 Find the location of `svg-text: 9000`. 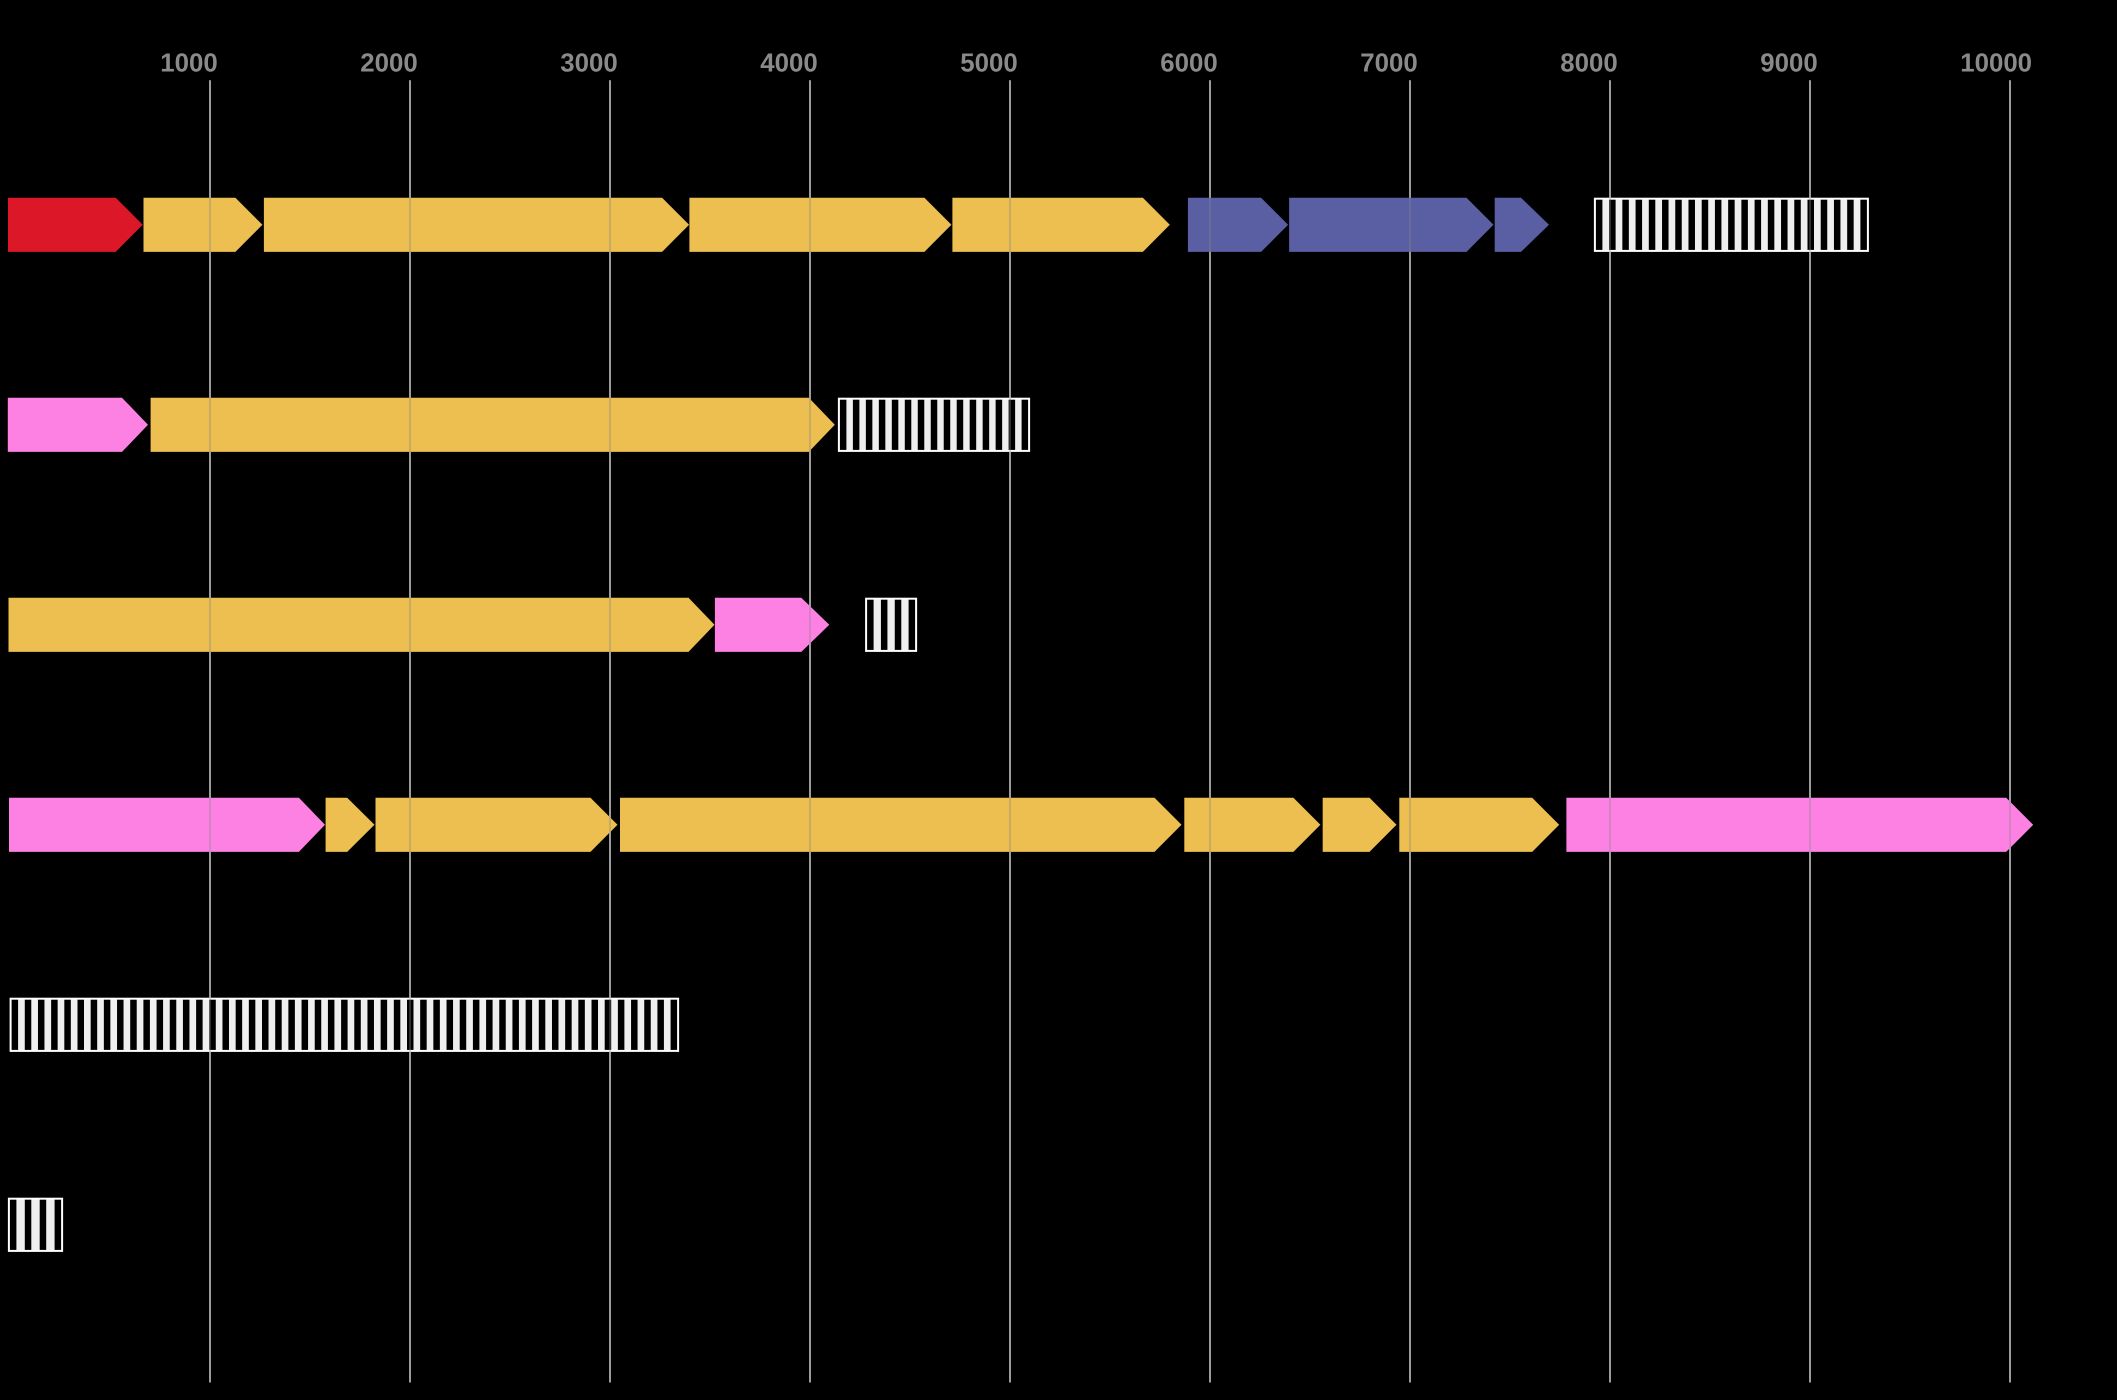

svg-text: 9000 is located at coordinates (1788, 63).